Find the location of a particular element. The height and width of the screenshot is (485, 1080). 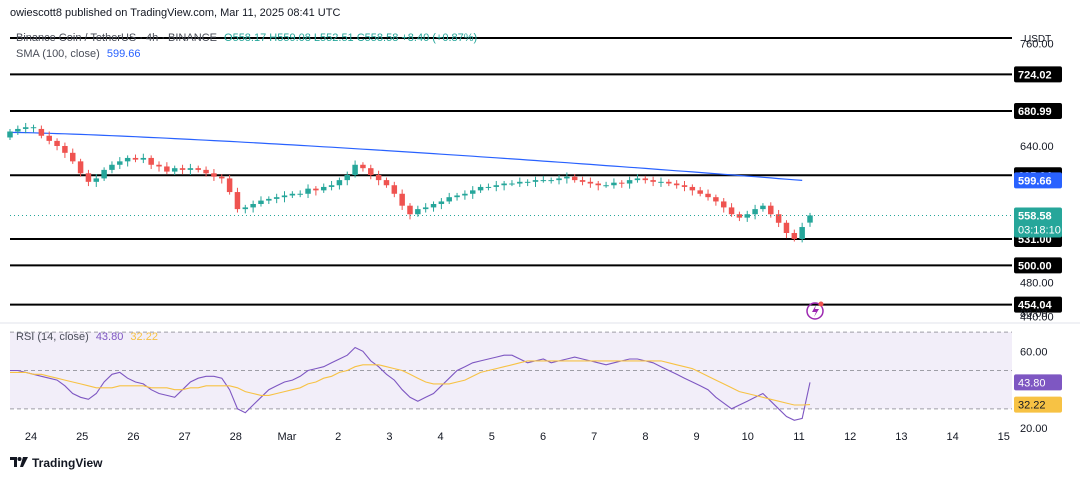

date-label-2: 26 is located at coordinates (133, 437).